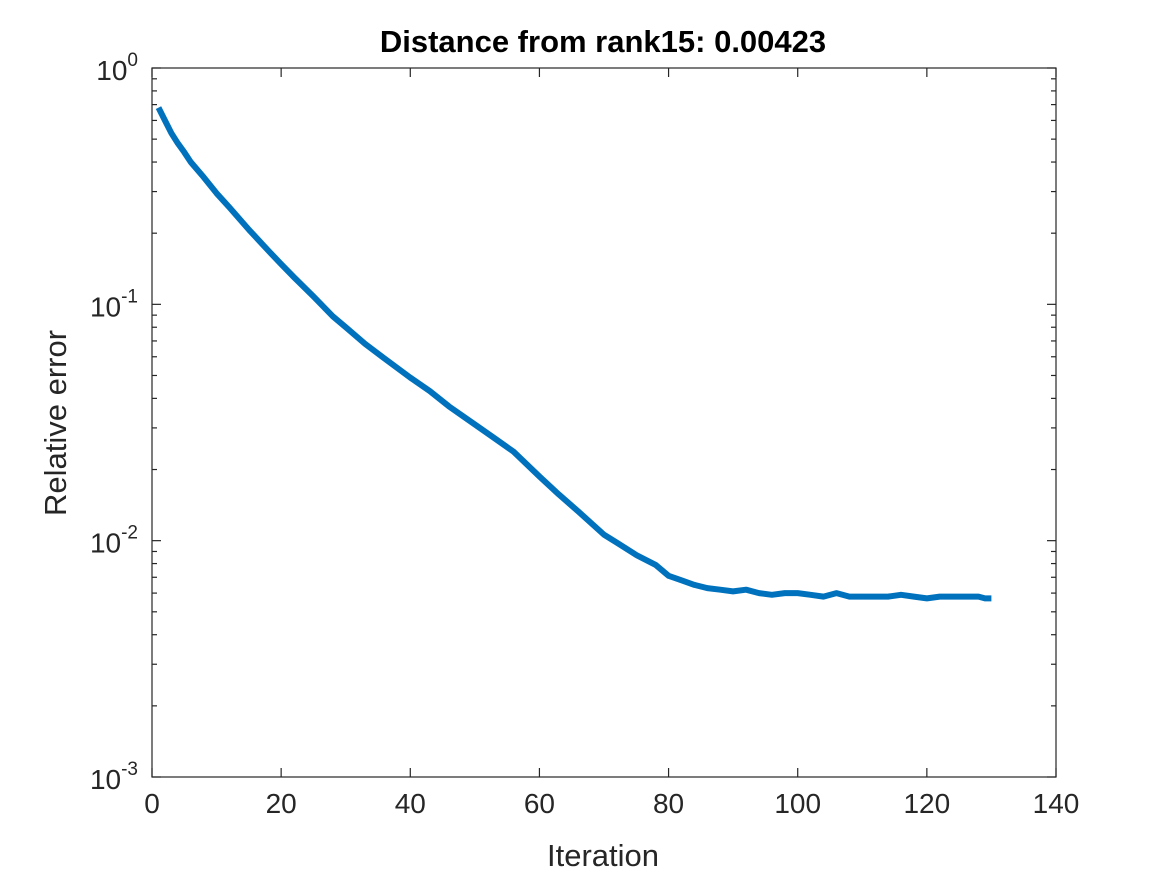 The image size is (1167, 880). I want to click on y-tick-label: 10⁻², so click(114, 541).